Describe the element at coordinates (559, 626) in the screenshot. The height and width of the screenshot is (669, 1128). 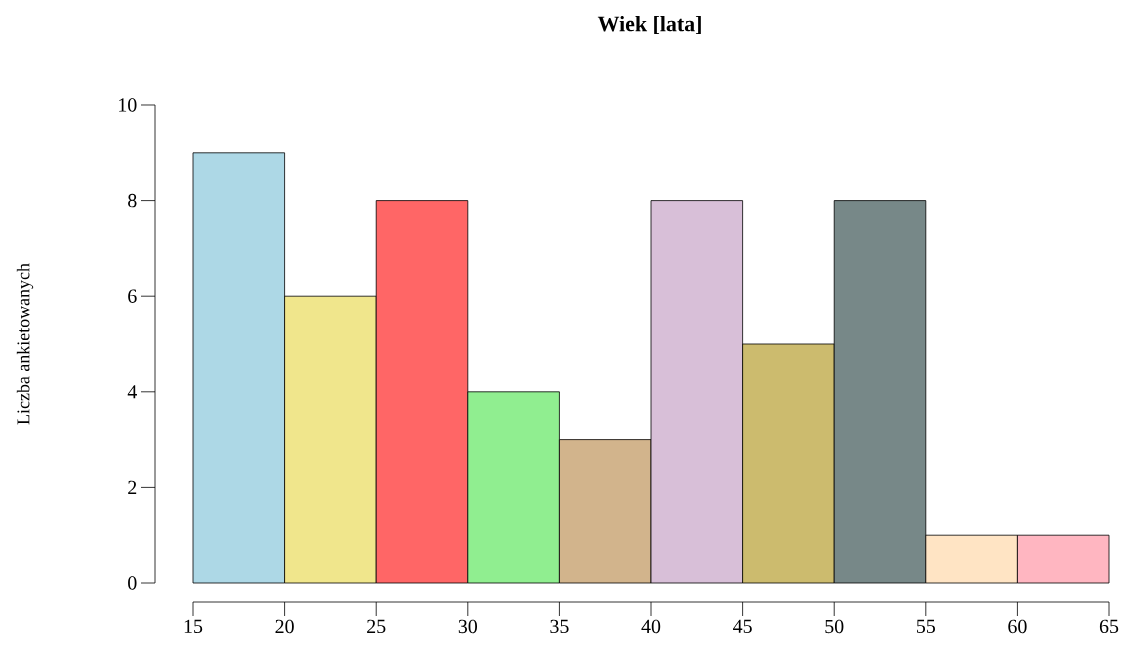
I see `x-tick-label: 35` at that location.